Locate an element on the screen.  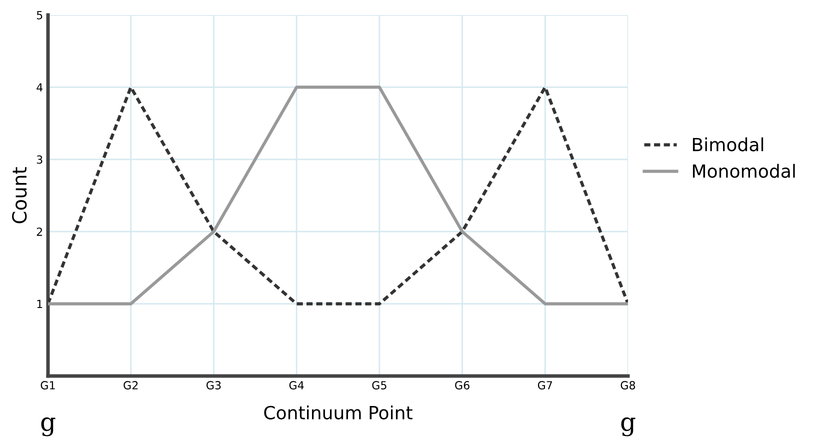
x-tick-label: G1 is located at coordinates (47, 385).